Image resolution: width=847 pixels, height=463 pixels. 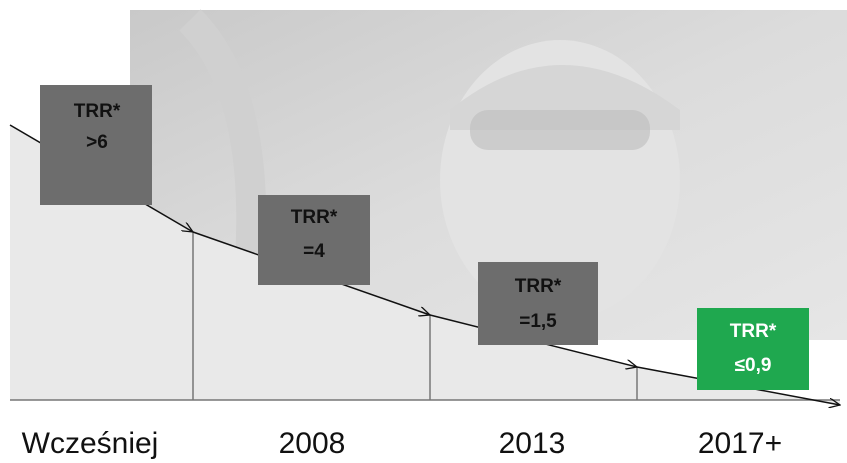 I want to click on box-value: >6, so click(x=97, y=142).